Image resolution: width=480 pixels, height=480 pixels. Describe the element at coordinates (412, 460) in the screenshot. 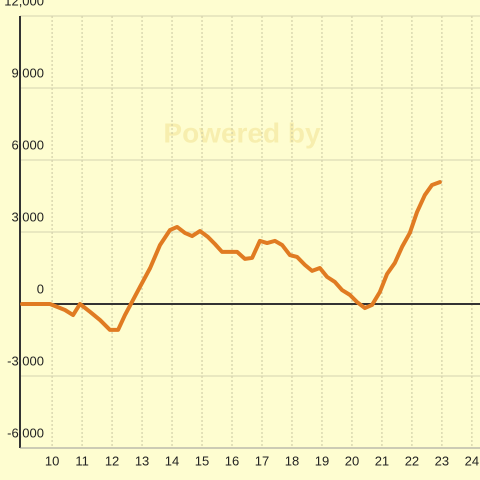

I see `x-tick-label: 22` at that location.